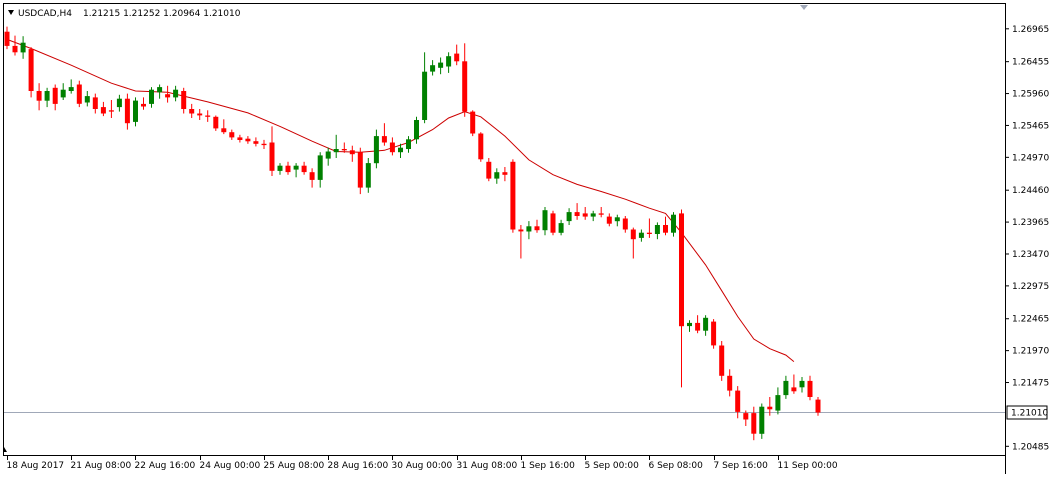 This screenshot has width=1051, height=481. What do you see at coordinates (294, 466) in the screenshot?
I see `time-tick-label-4: 25 Aug 08:00` at bounding box center [294, 466].